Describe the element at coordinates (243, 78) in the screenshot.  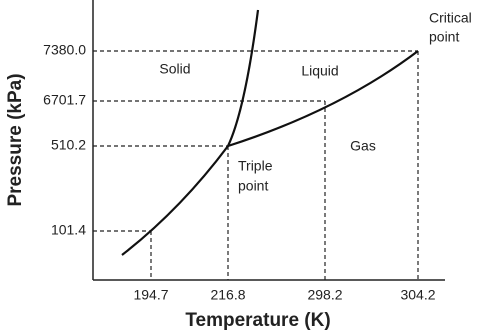
I see `melting-curve` at that location.